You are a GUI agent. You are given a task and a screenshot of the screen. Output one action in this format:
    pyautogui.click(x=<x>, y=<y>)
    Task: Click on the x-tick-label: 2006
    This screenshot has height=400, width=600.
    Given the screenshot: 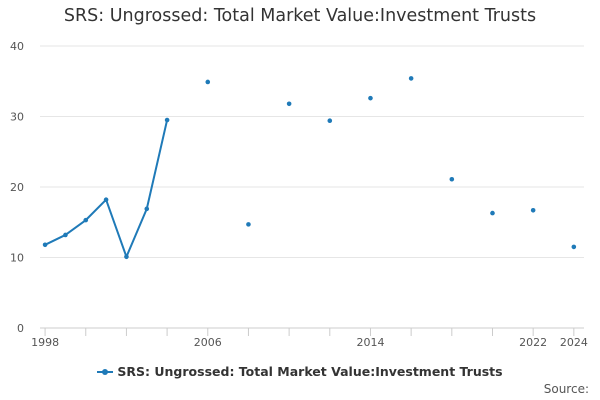 What is the action you would take?
    pyautogui.click(x=208, y=342)
    